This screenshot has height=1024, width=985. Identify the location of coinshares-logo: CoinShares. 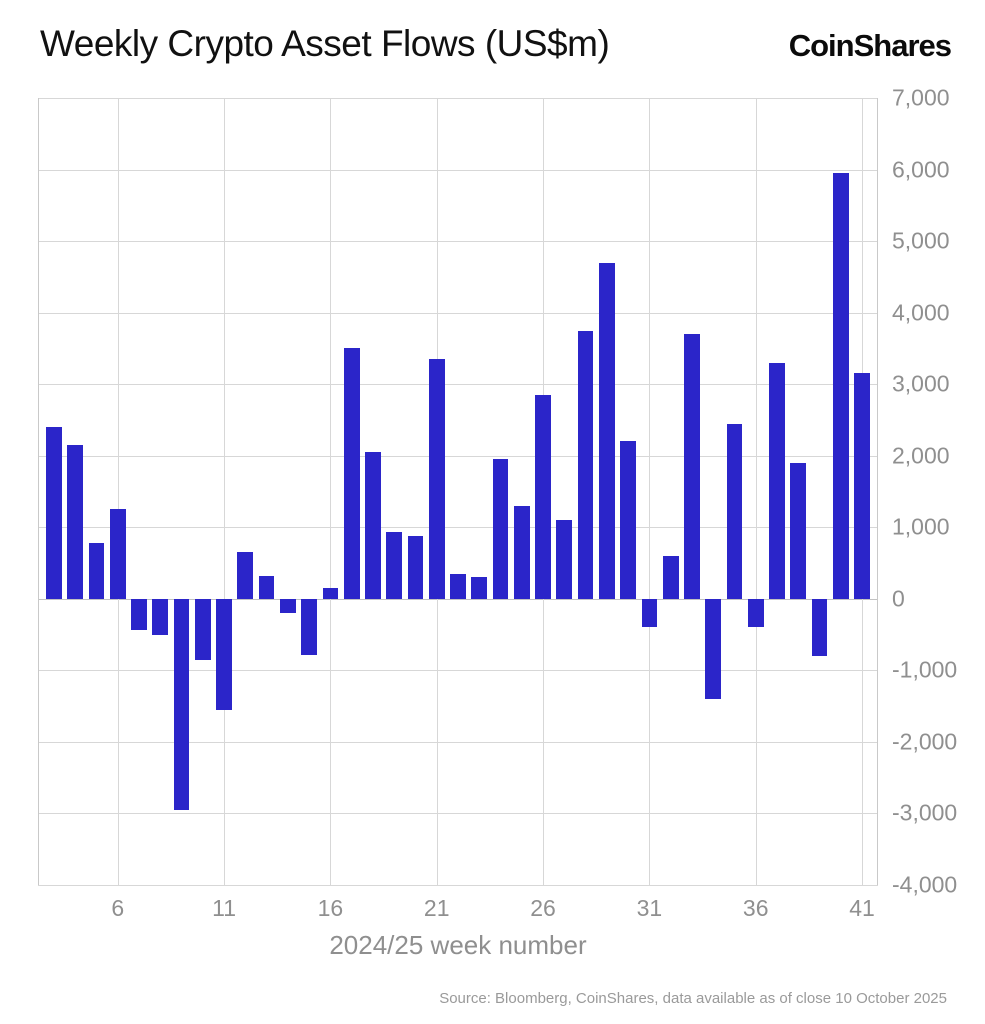
(870, 45).